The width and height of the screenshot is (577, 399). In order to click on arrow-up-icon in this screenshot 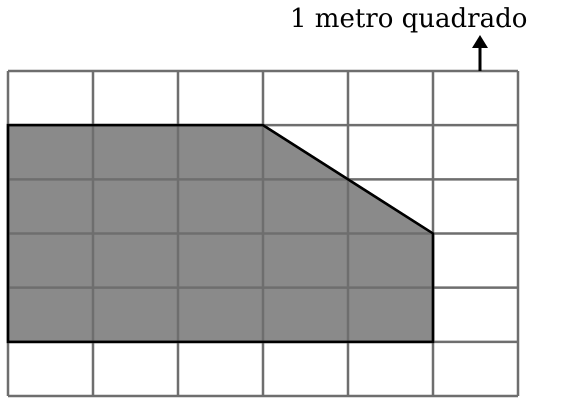, I will do `click(480, 53)`.